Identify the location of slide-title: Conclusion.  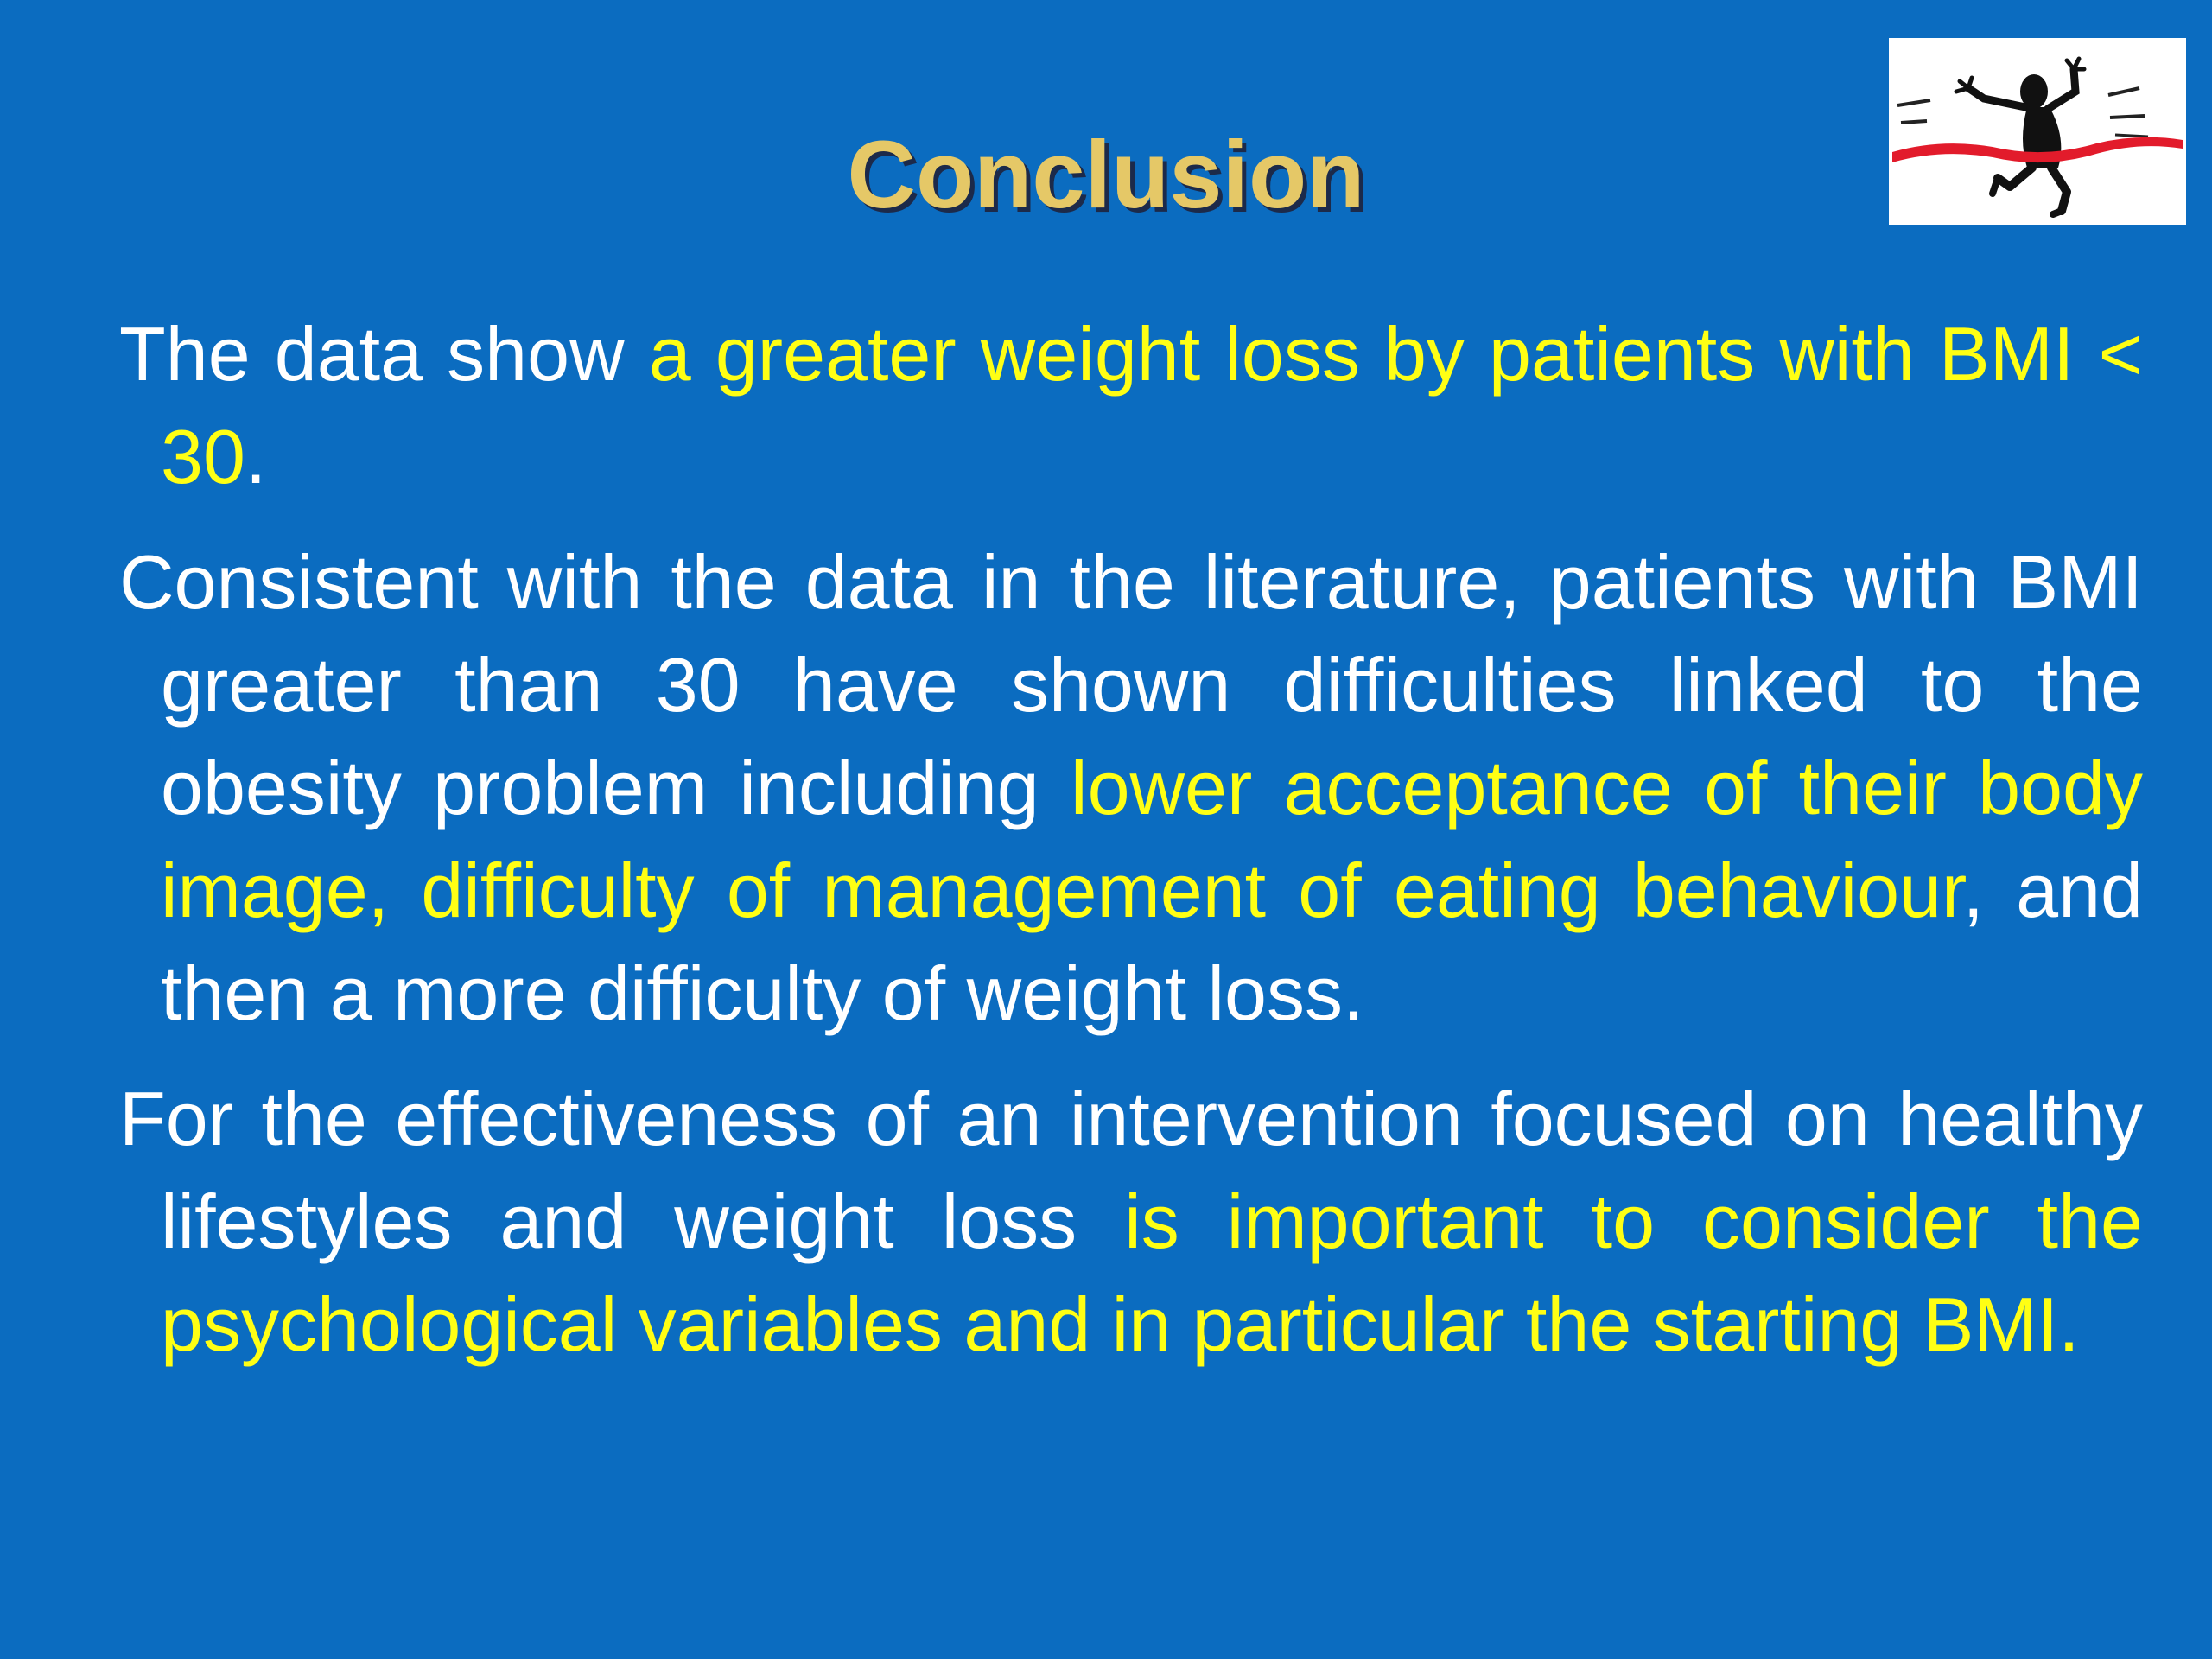
(1106, 175).